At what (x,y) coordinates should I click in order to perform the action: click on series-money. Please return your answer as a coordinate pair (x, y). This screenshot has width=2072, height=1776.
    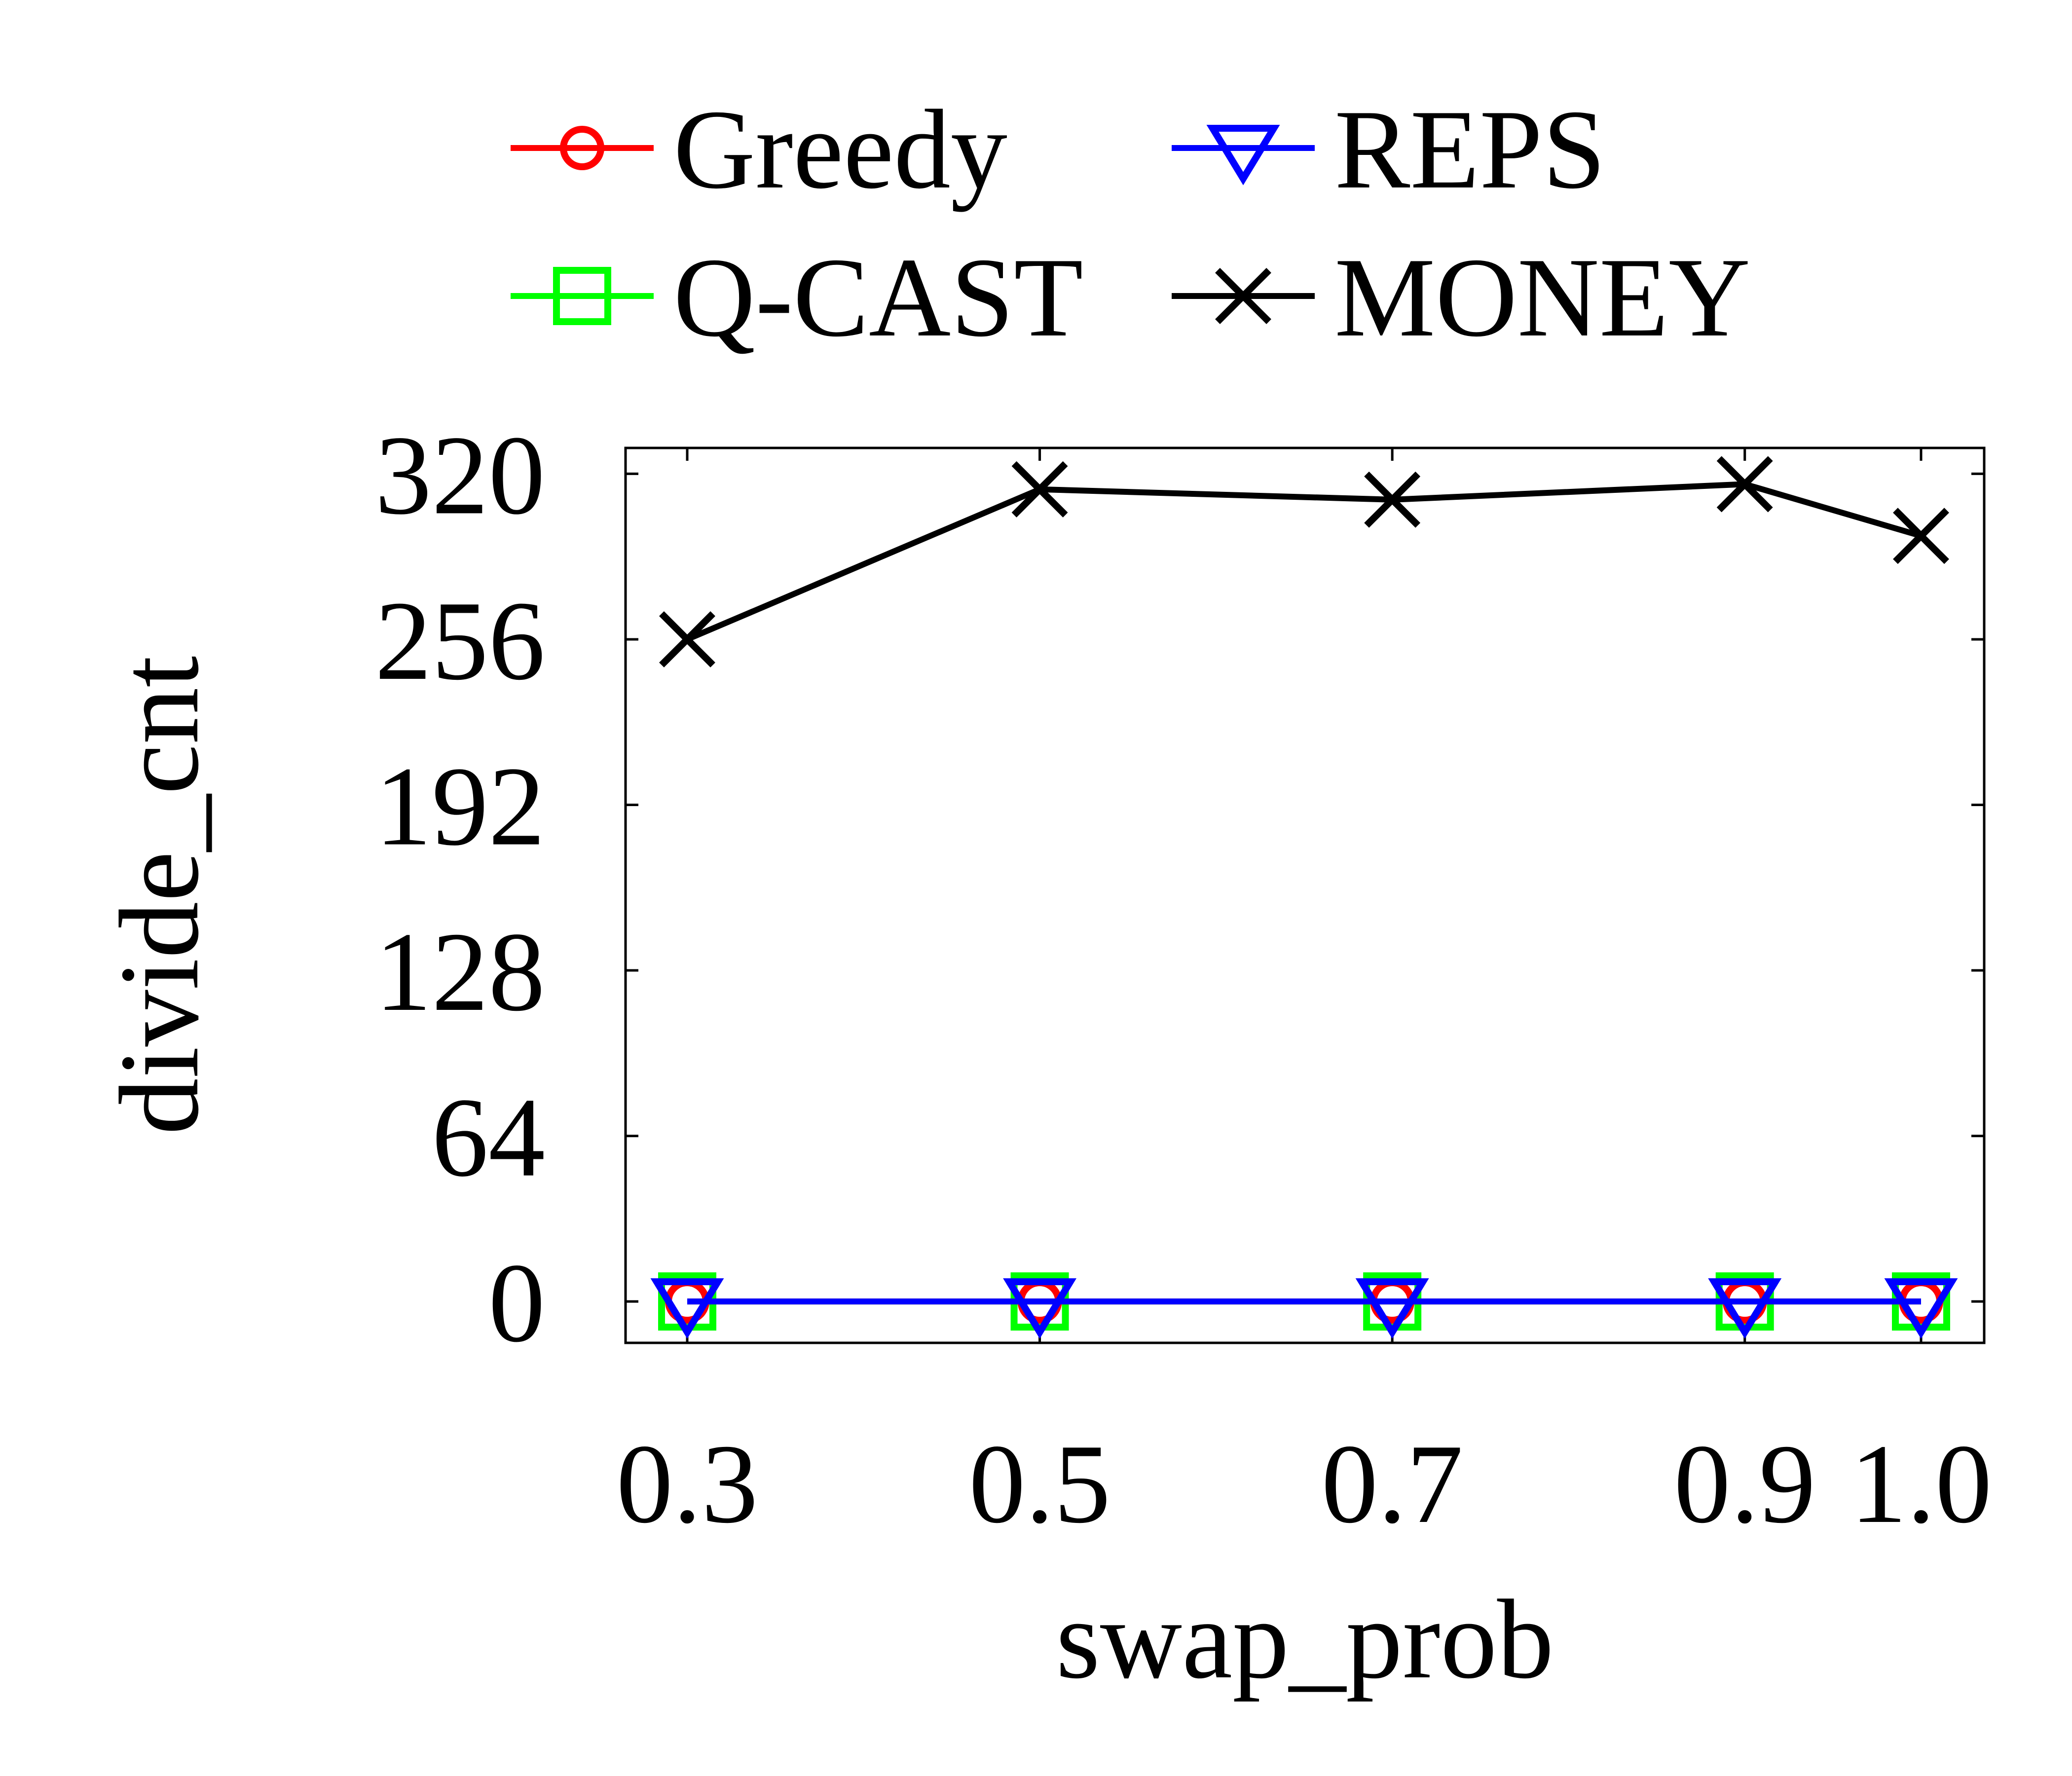
    Looking at the image, I should click on (1304, 562).